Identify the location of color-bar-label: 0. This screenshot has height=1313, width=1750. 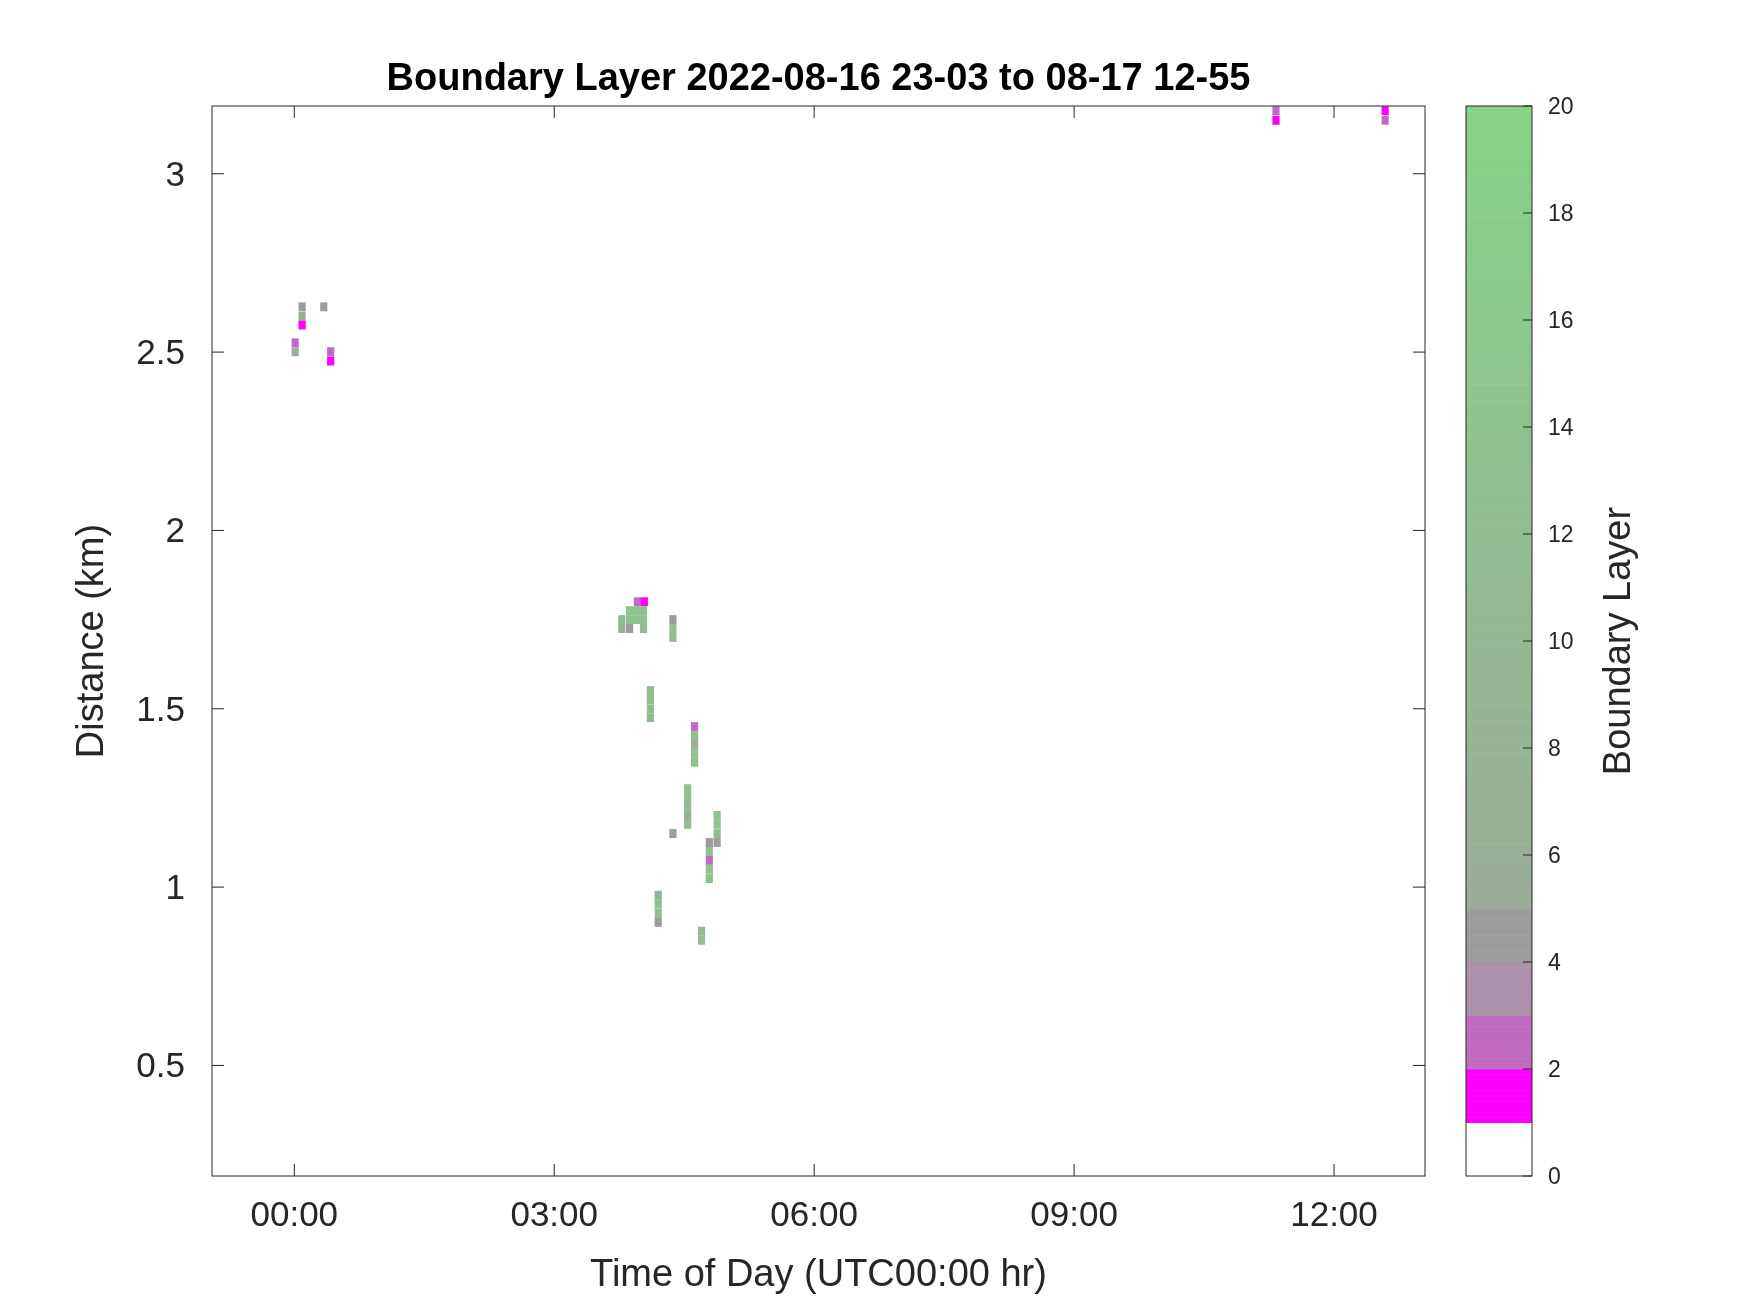
(1554, 1176).